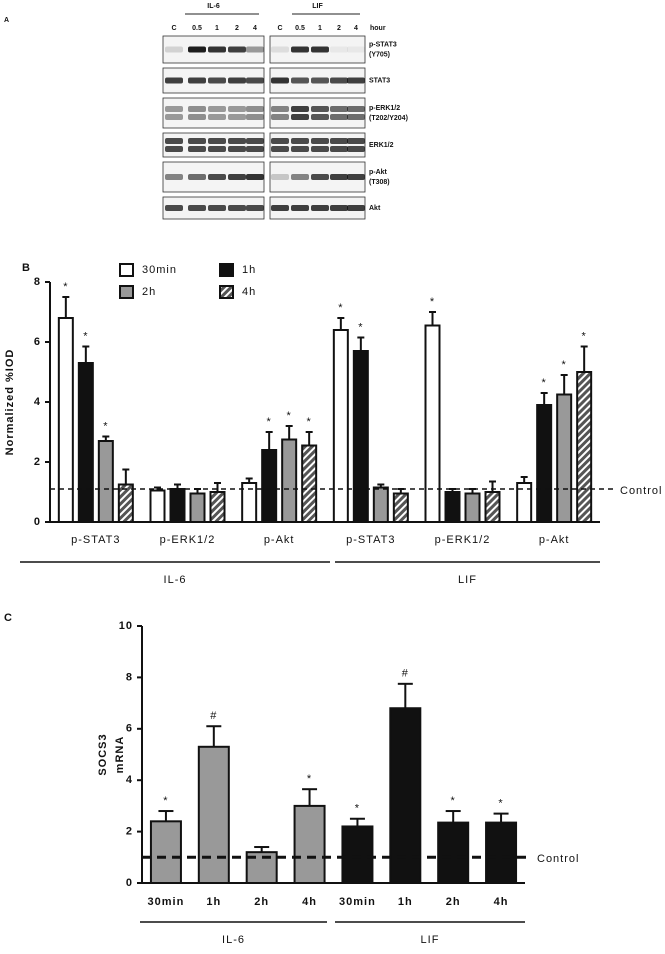 The height and width of the screenshot is (954, 665). What do you see at coordinates (357, 902) in the screenshot?
I see `x-tick-label: 30min` at bounding box center [357, 902].